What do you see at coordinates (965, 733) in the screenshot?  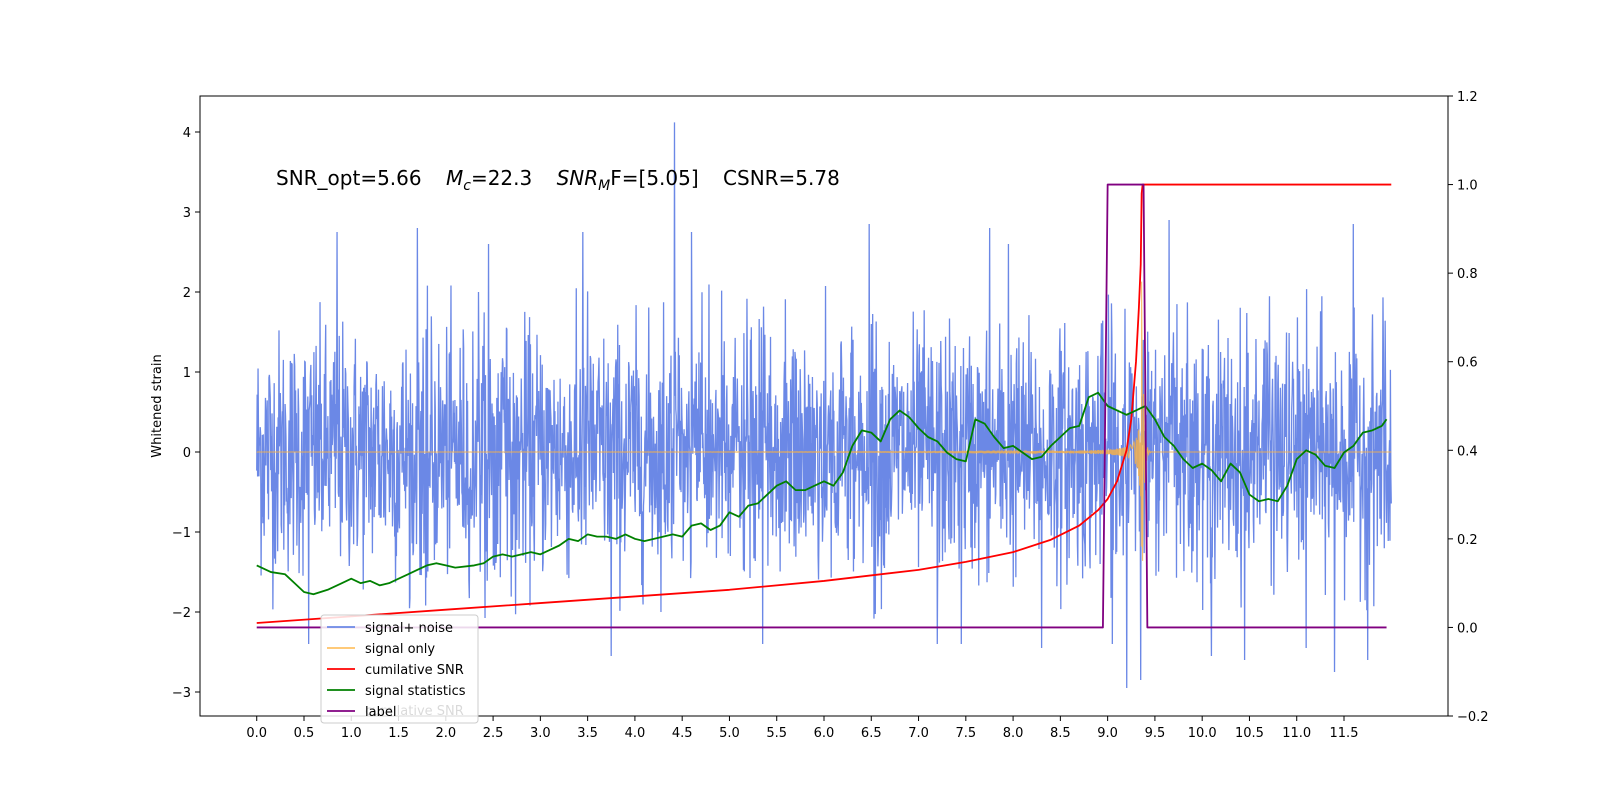 I see `x-tick-label: 7.5` at bounding box center [965, 733].